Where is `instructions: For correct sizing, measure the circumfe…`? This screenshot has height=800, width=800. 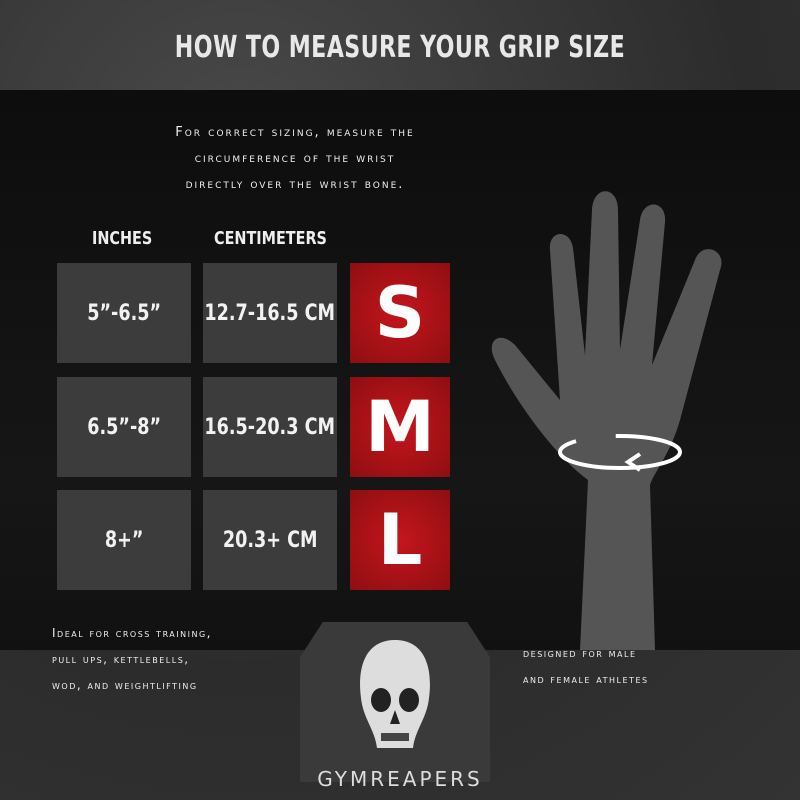
instructions: For correct sizing, measure the circumfe… is located at coordinates (295, 159).